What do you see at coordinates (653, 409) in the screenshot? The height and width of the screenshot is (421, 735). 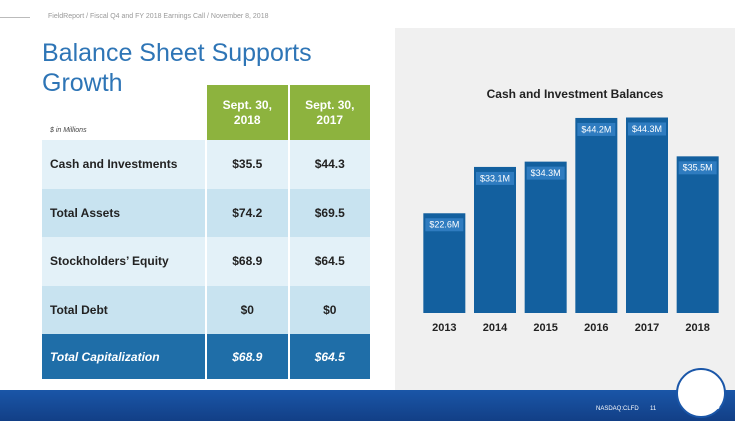 I see `page-number: 11` at bounding box center [653, 409].